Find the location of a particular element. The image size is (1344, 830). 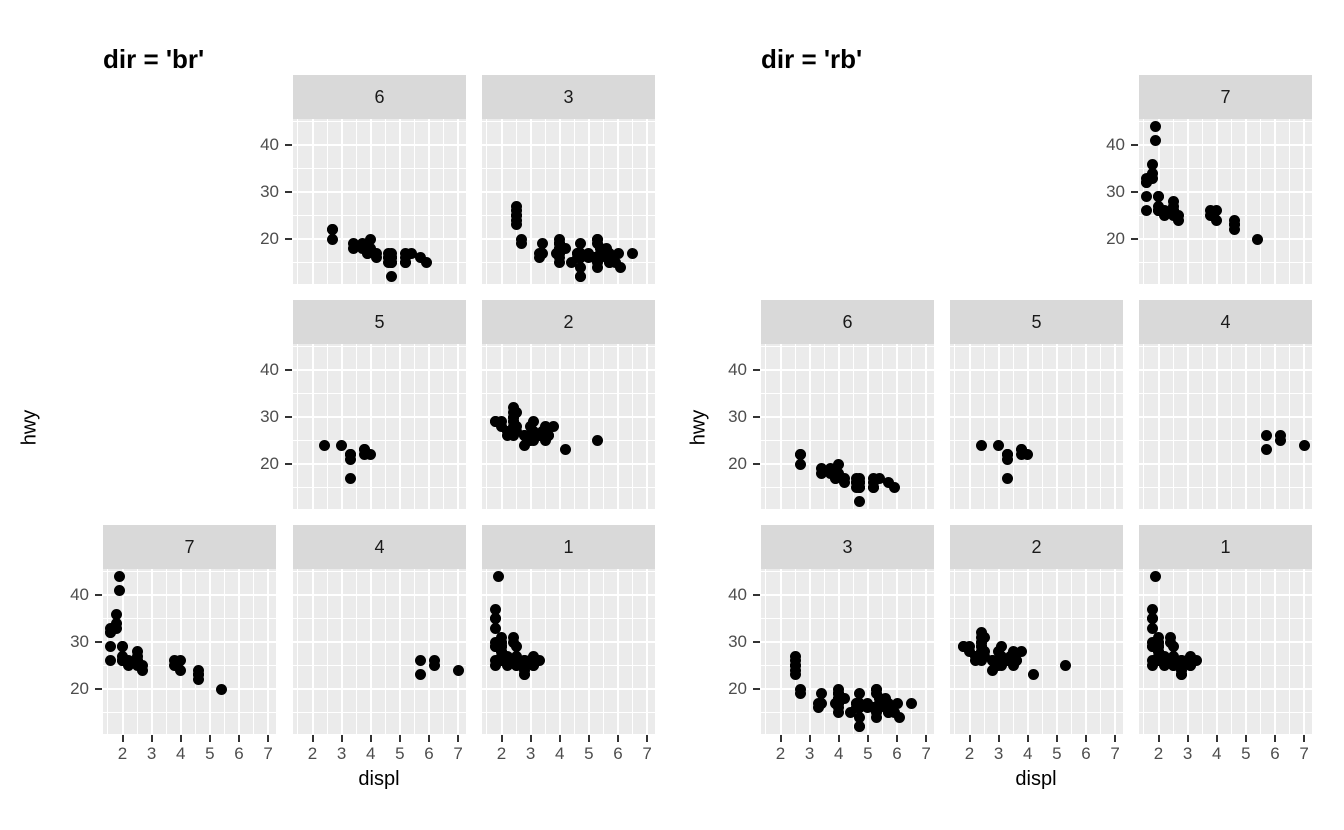

facet-strip-3: 3 is located at coordinates (847, 547).